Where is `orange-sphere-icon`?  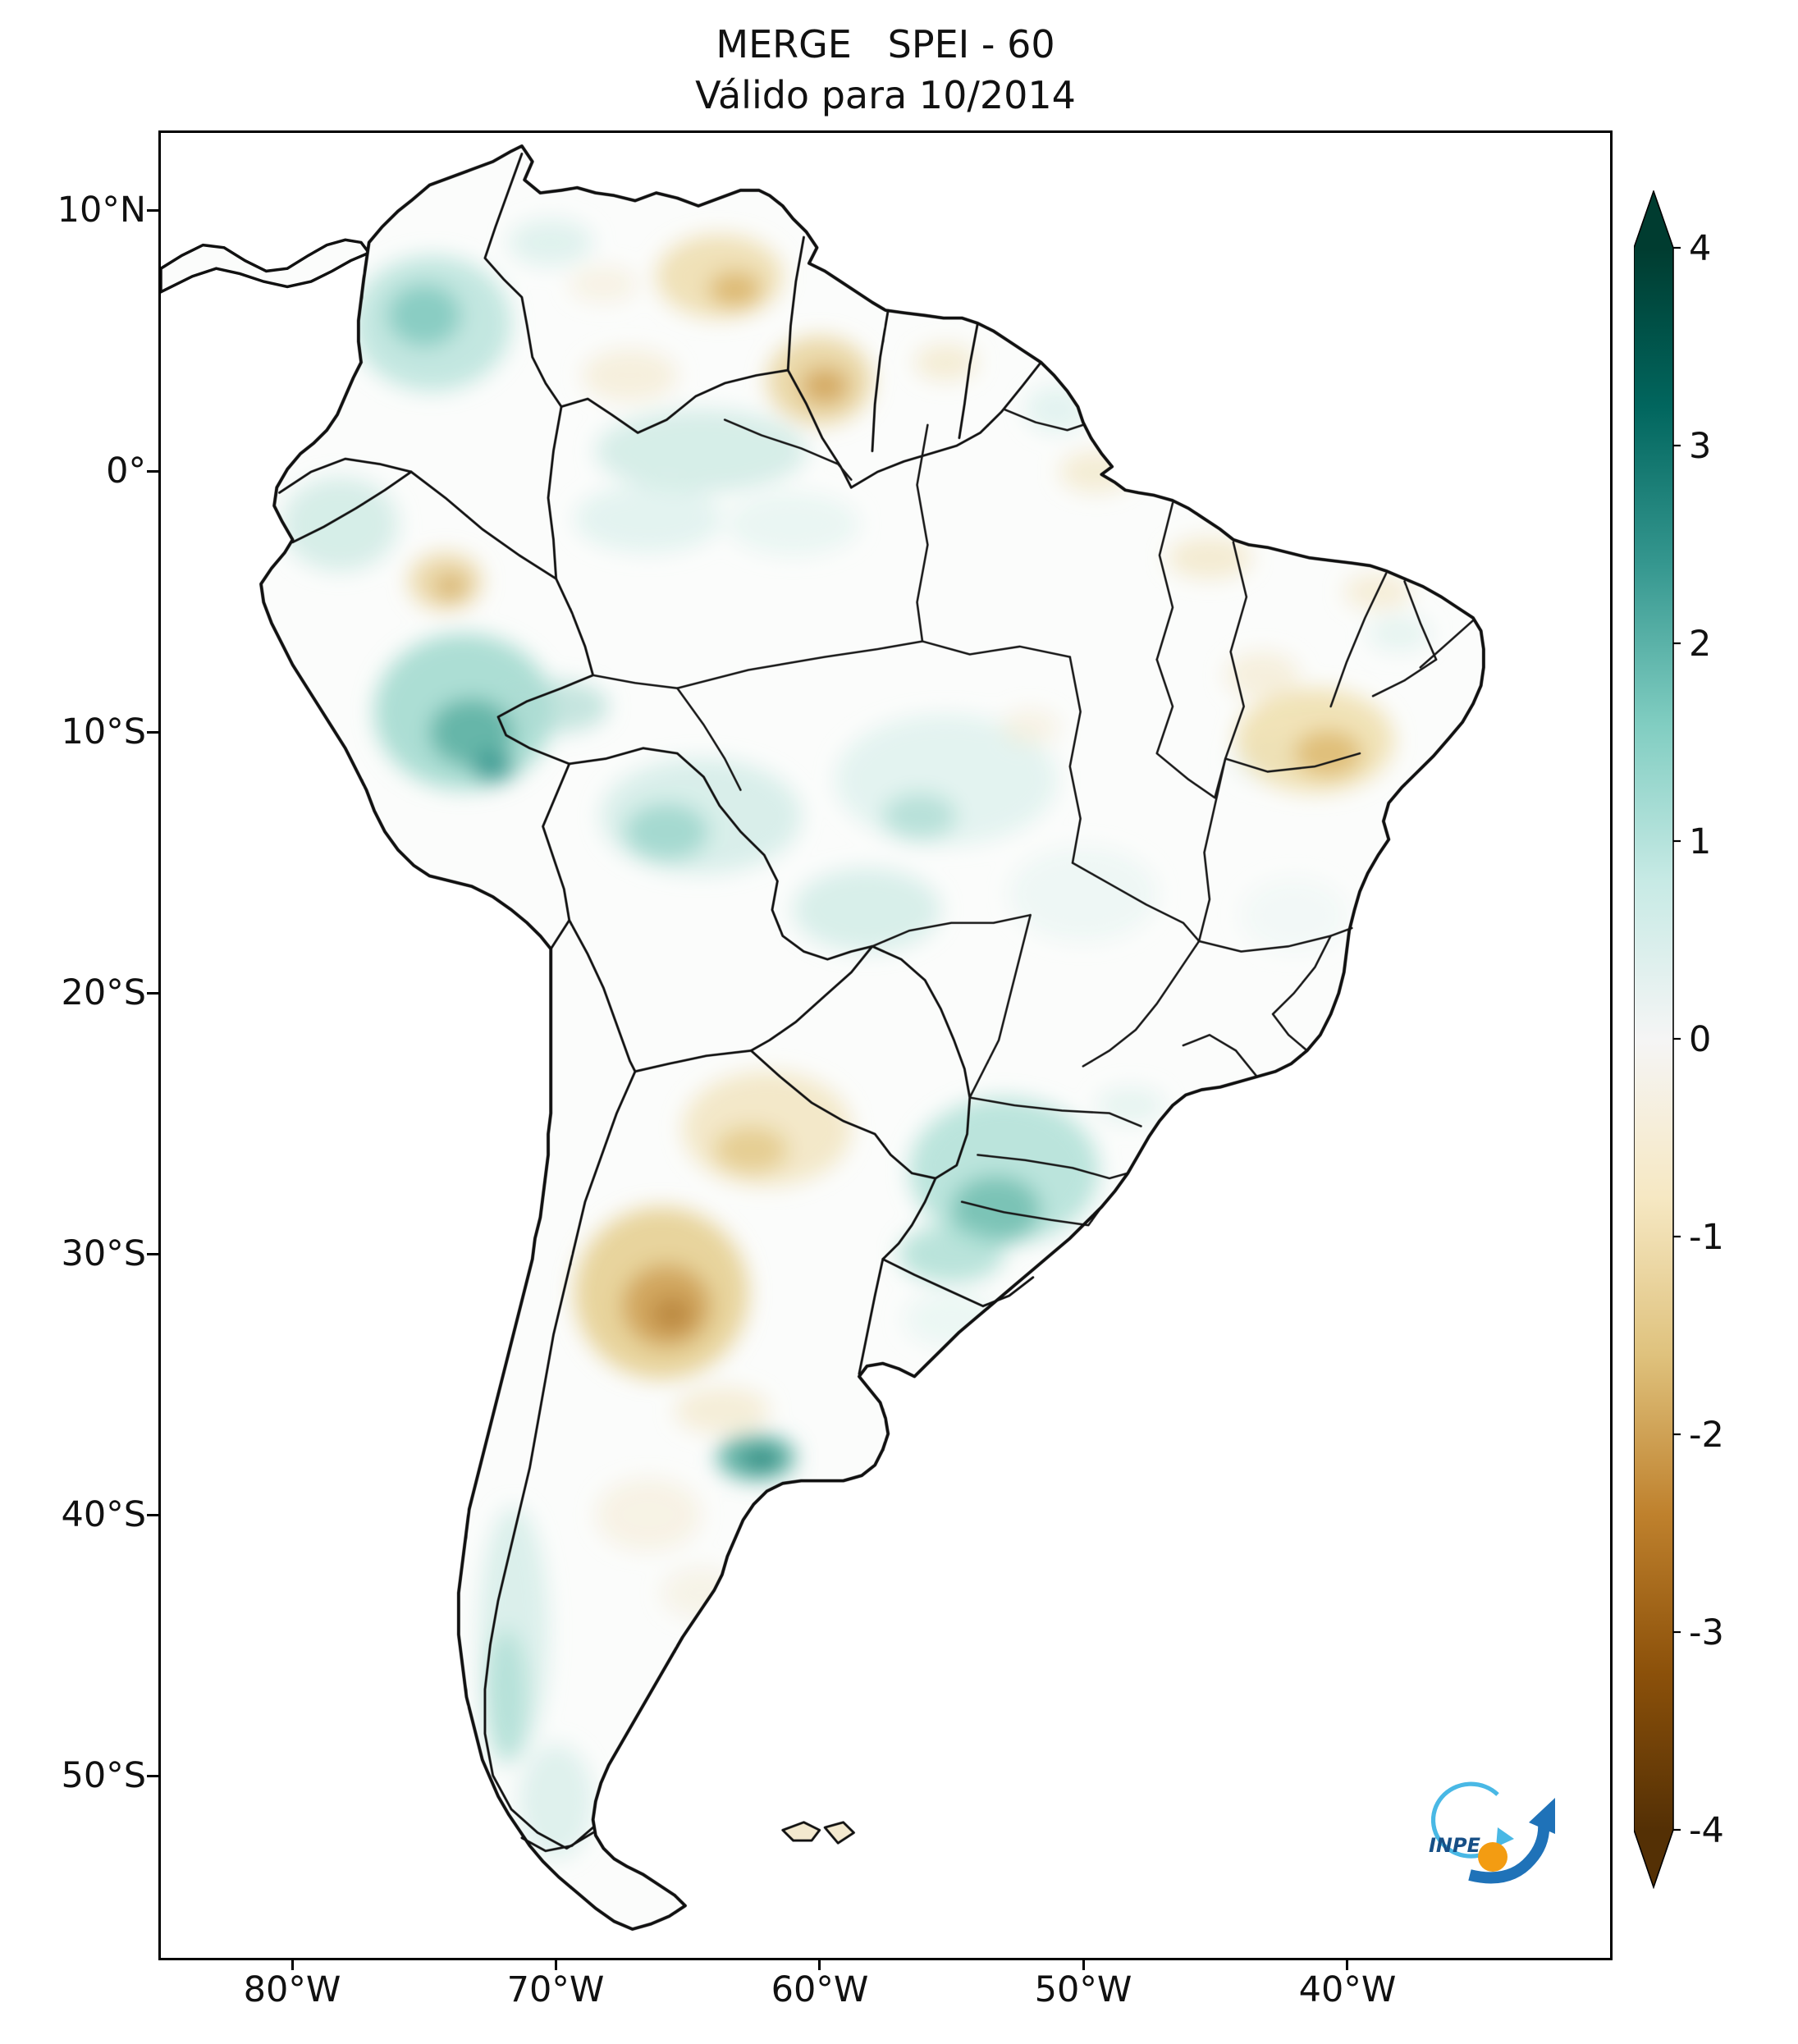 orange-sphere-icon is located at coordinates (1492, 1857).